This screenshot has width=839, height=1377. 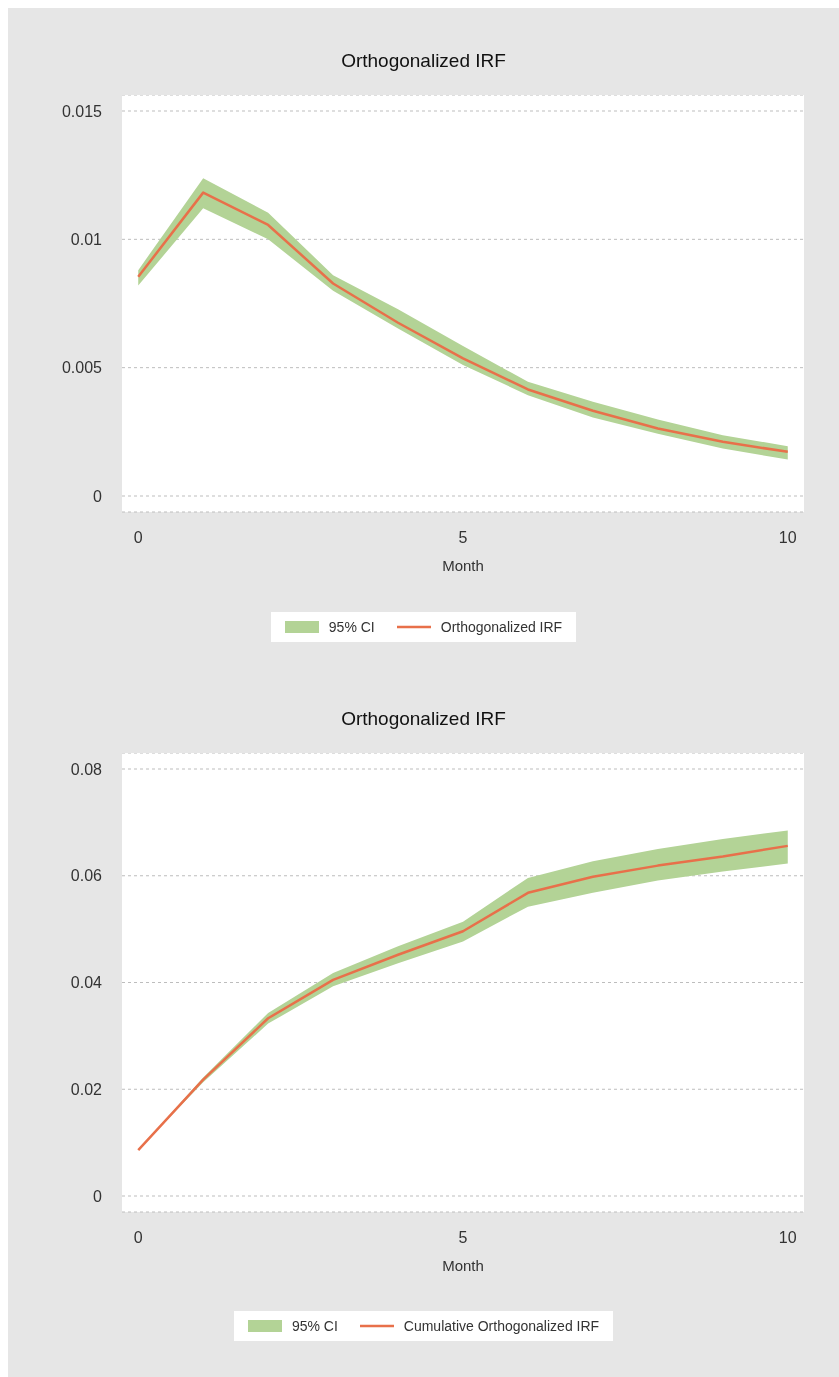 What do you see at coordinates (86, 769) in the screenshot?
I see `y-tick-label: 0.08` at bounding box center [86, 769].